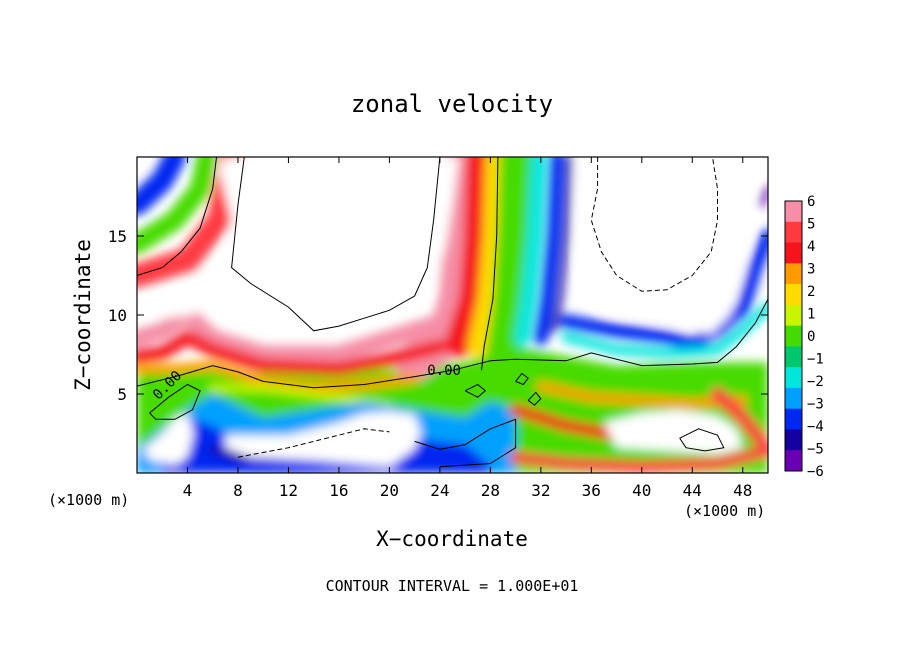  Describe the element at coordinates (815, 382) in the screenshot. I see `colorbar-label: −2` at that location.